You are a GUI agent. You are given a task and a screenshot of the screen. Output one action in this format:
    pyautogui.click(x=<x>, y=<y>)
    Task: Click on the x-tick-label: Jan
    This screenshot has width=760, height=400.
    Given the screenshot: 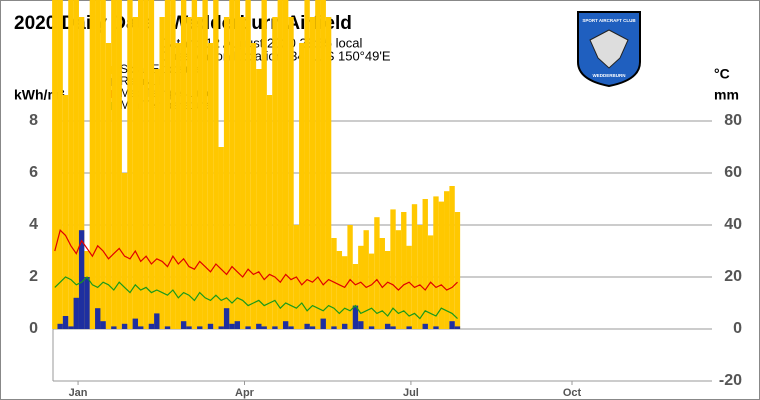 What is the action you would take?
    pyautogui.click(x=78, y=393)
    